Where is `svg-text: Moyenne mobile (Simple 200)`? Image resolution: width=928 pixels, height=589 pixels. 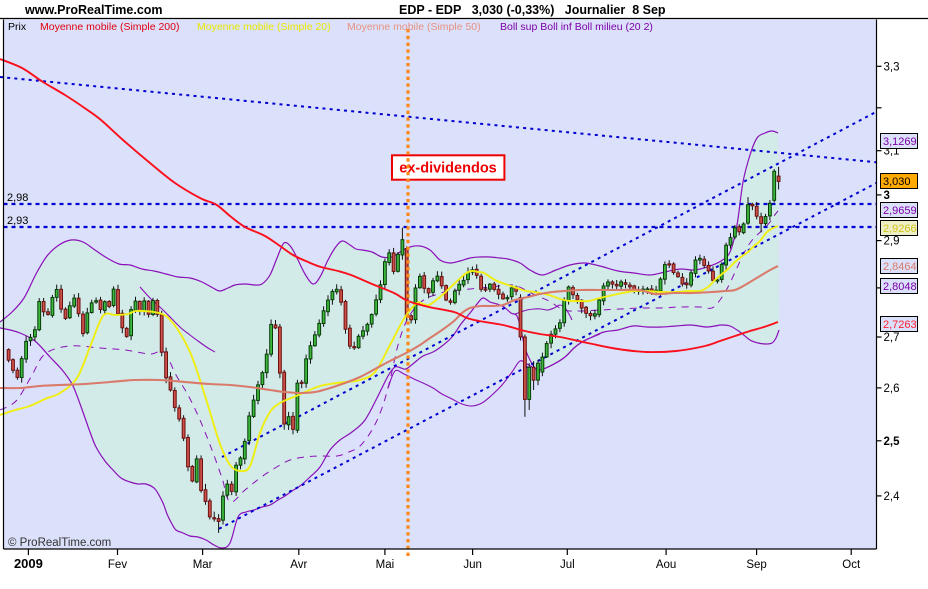
svg-text: Moyenne mobile (Simple 200) is located at coordinates (109, 27).